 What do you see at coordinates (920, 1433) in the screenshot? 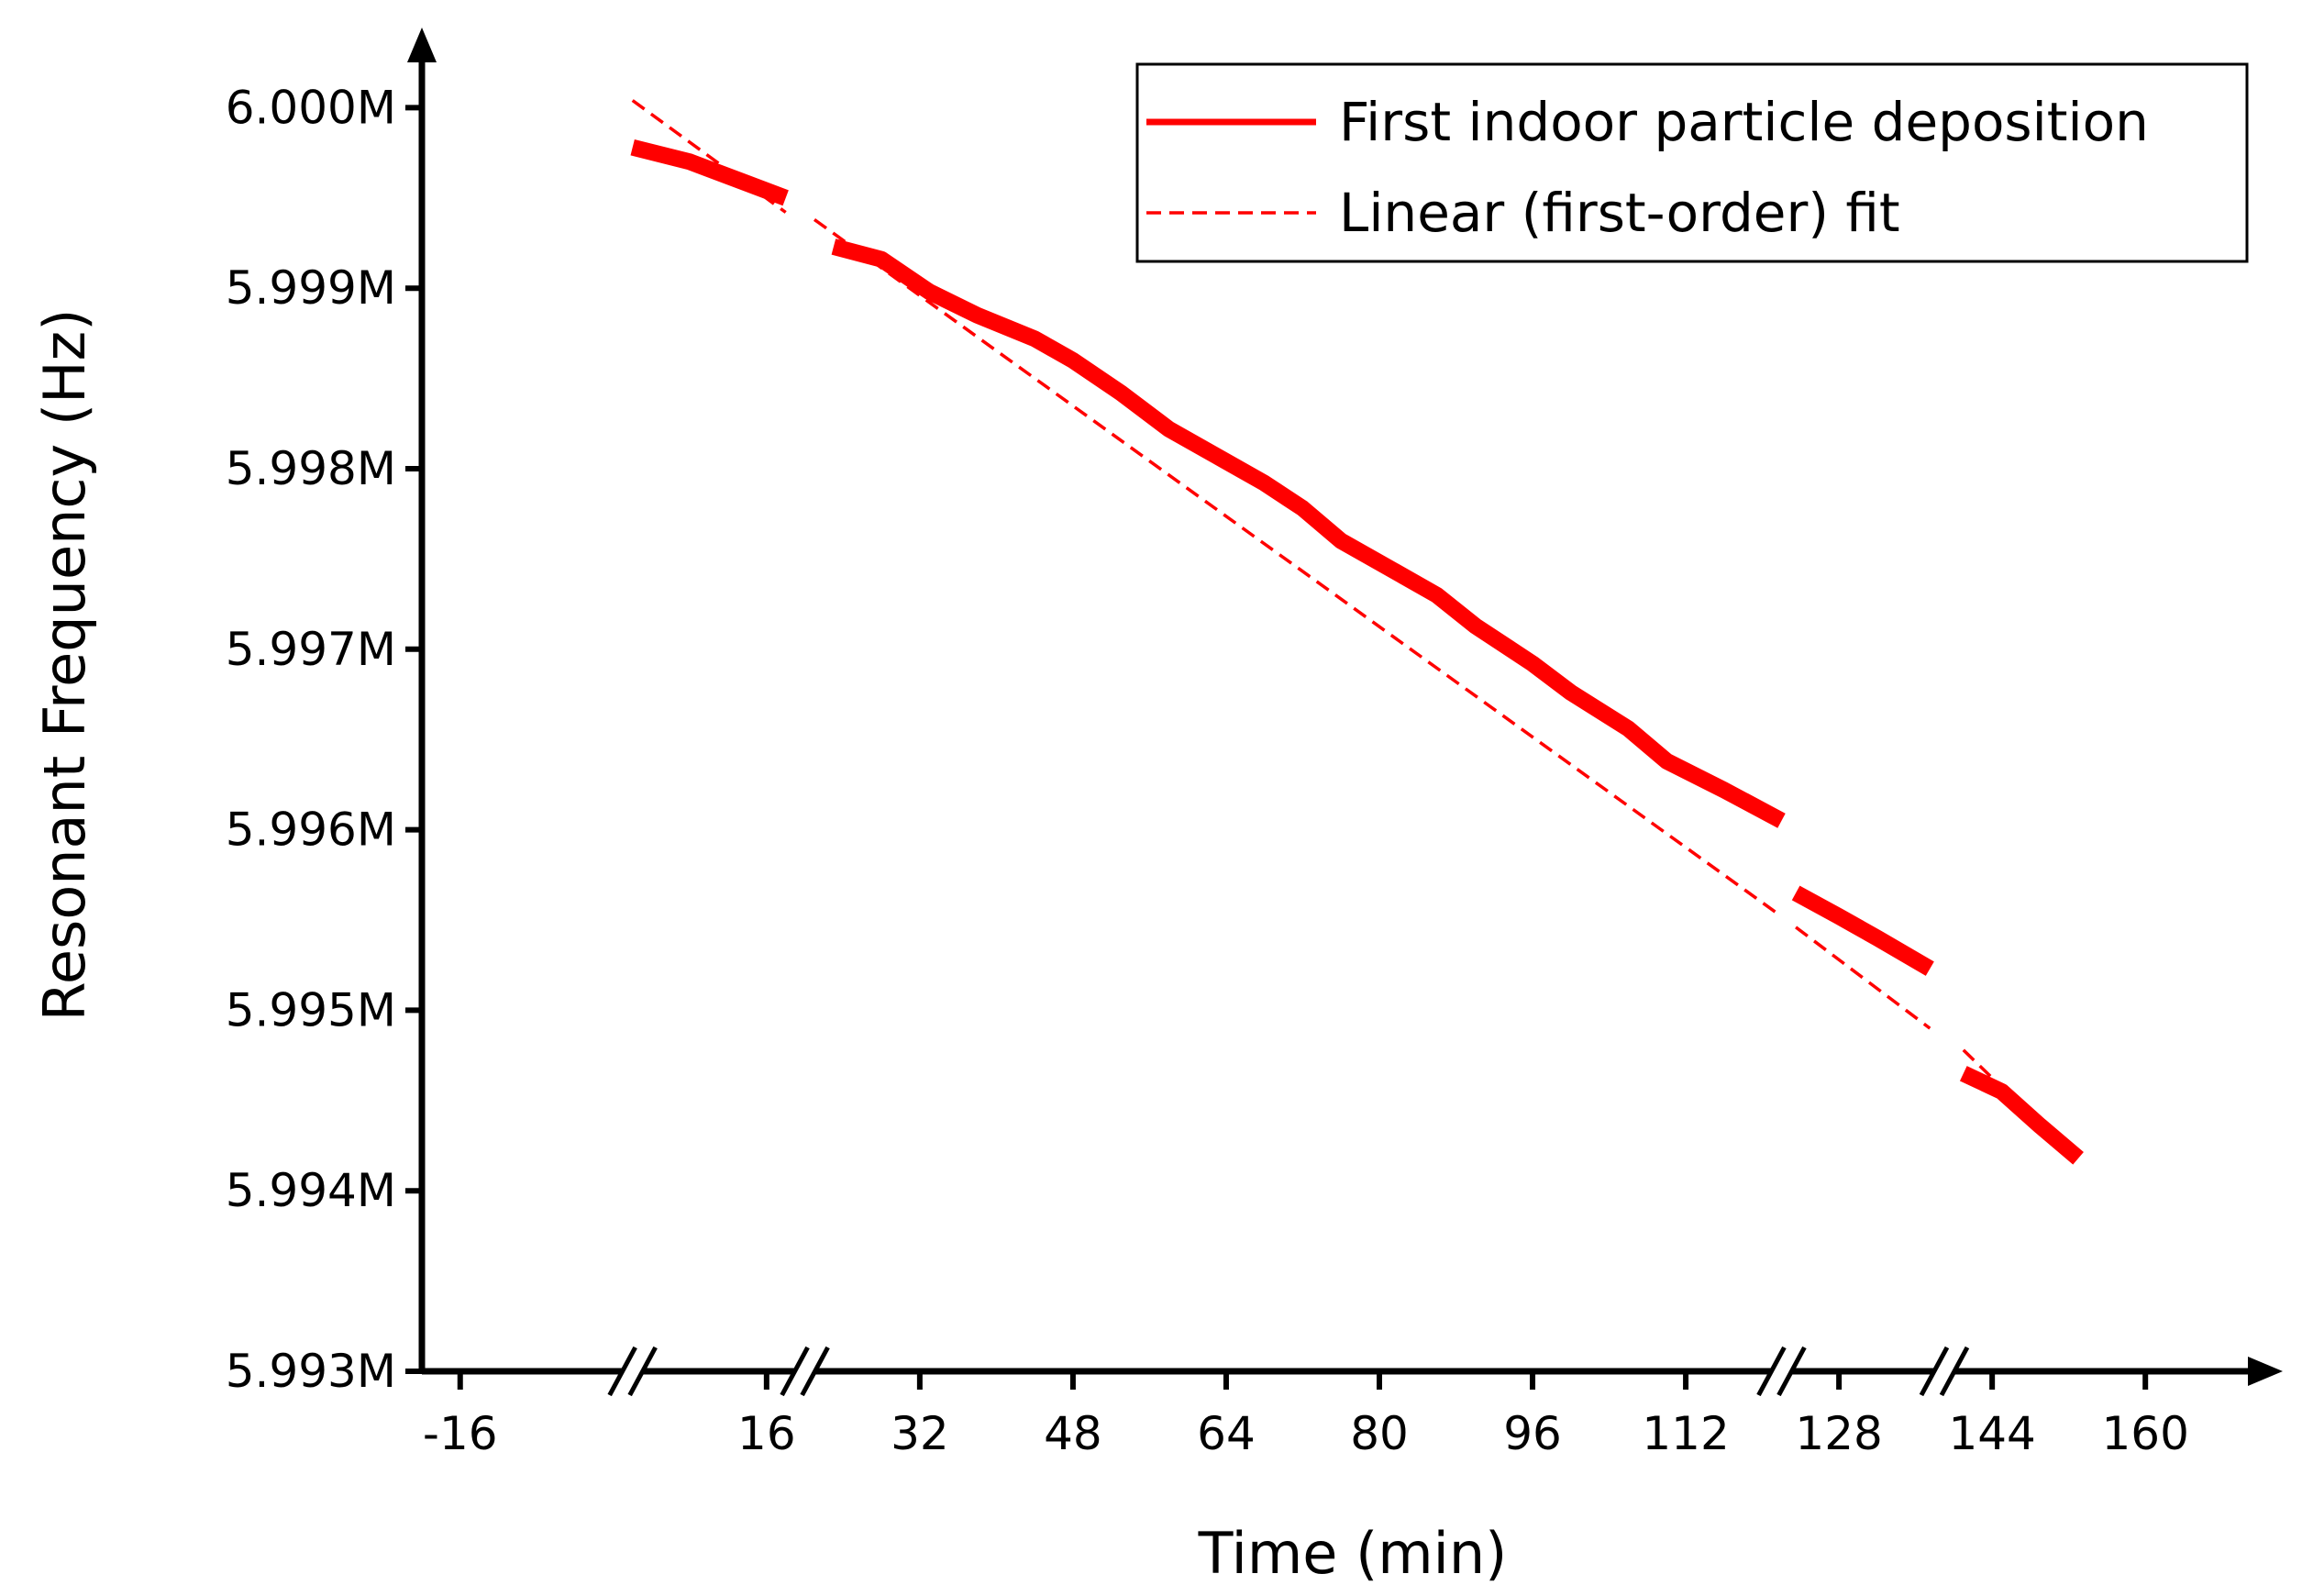
I see `x-tick-label: 32` at bounding box center [920, 1433].